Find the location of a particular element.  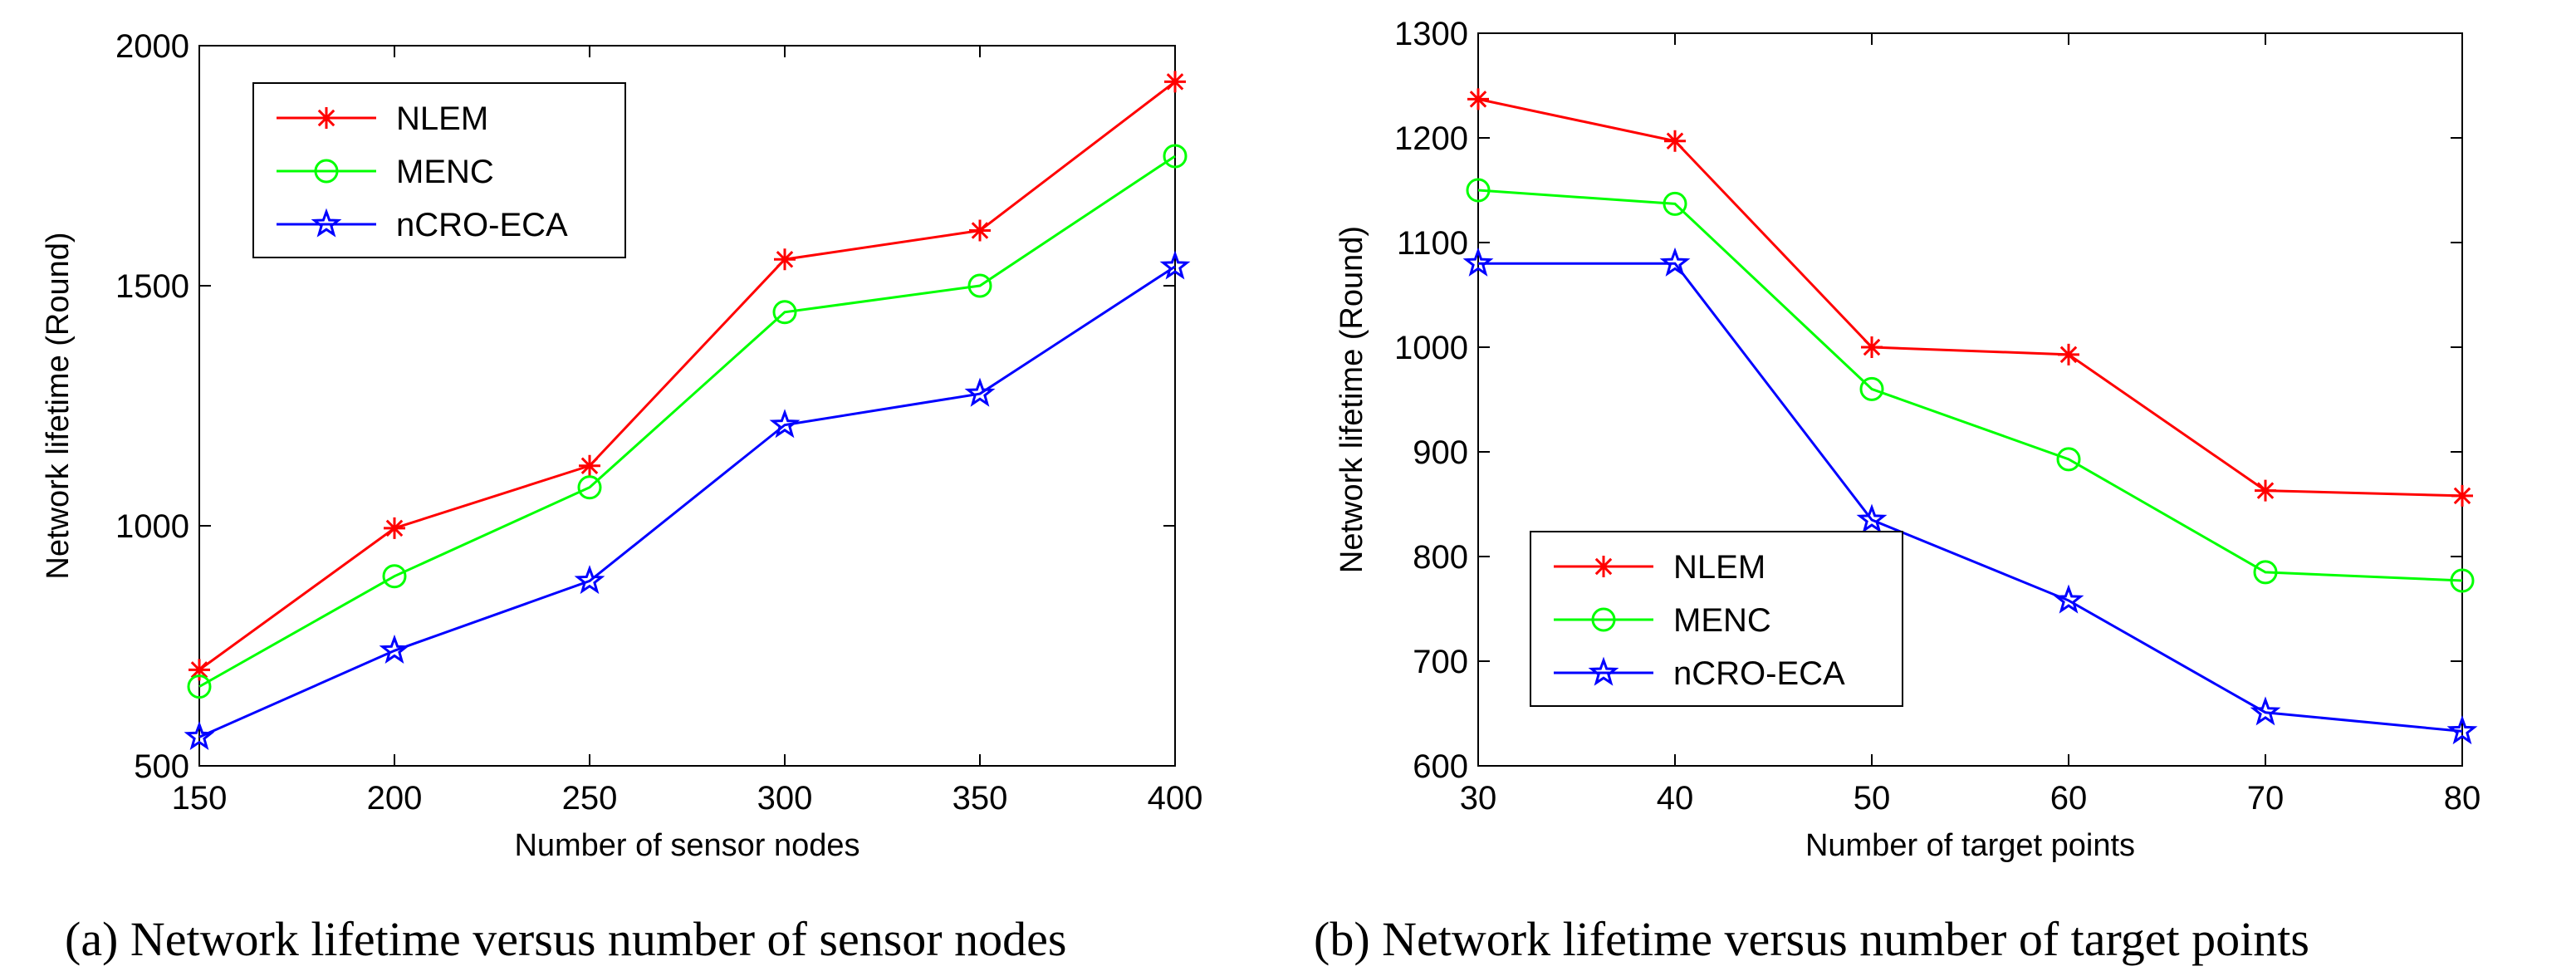

panel-a-xtick-label: 250 is located at coordinates (590, 799).